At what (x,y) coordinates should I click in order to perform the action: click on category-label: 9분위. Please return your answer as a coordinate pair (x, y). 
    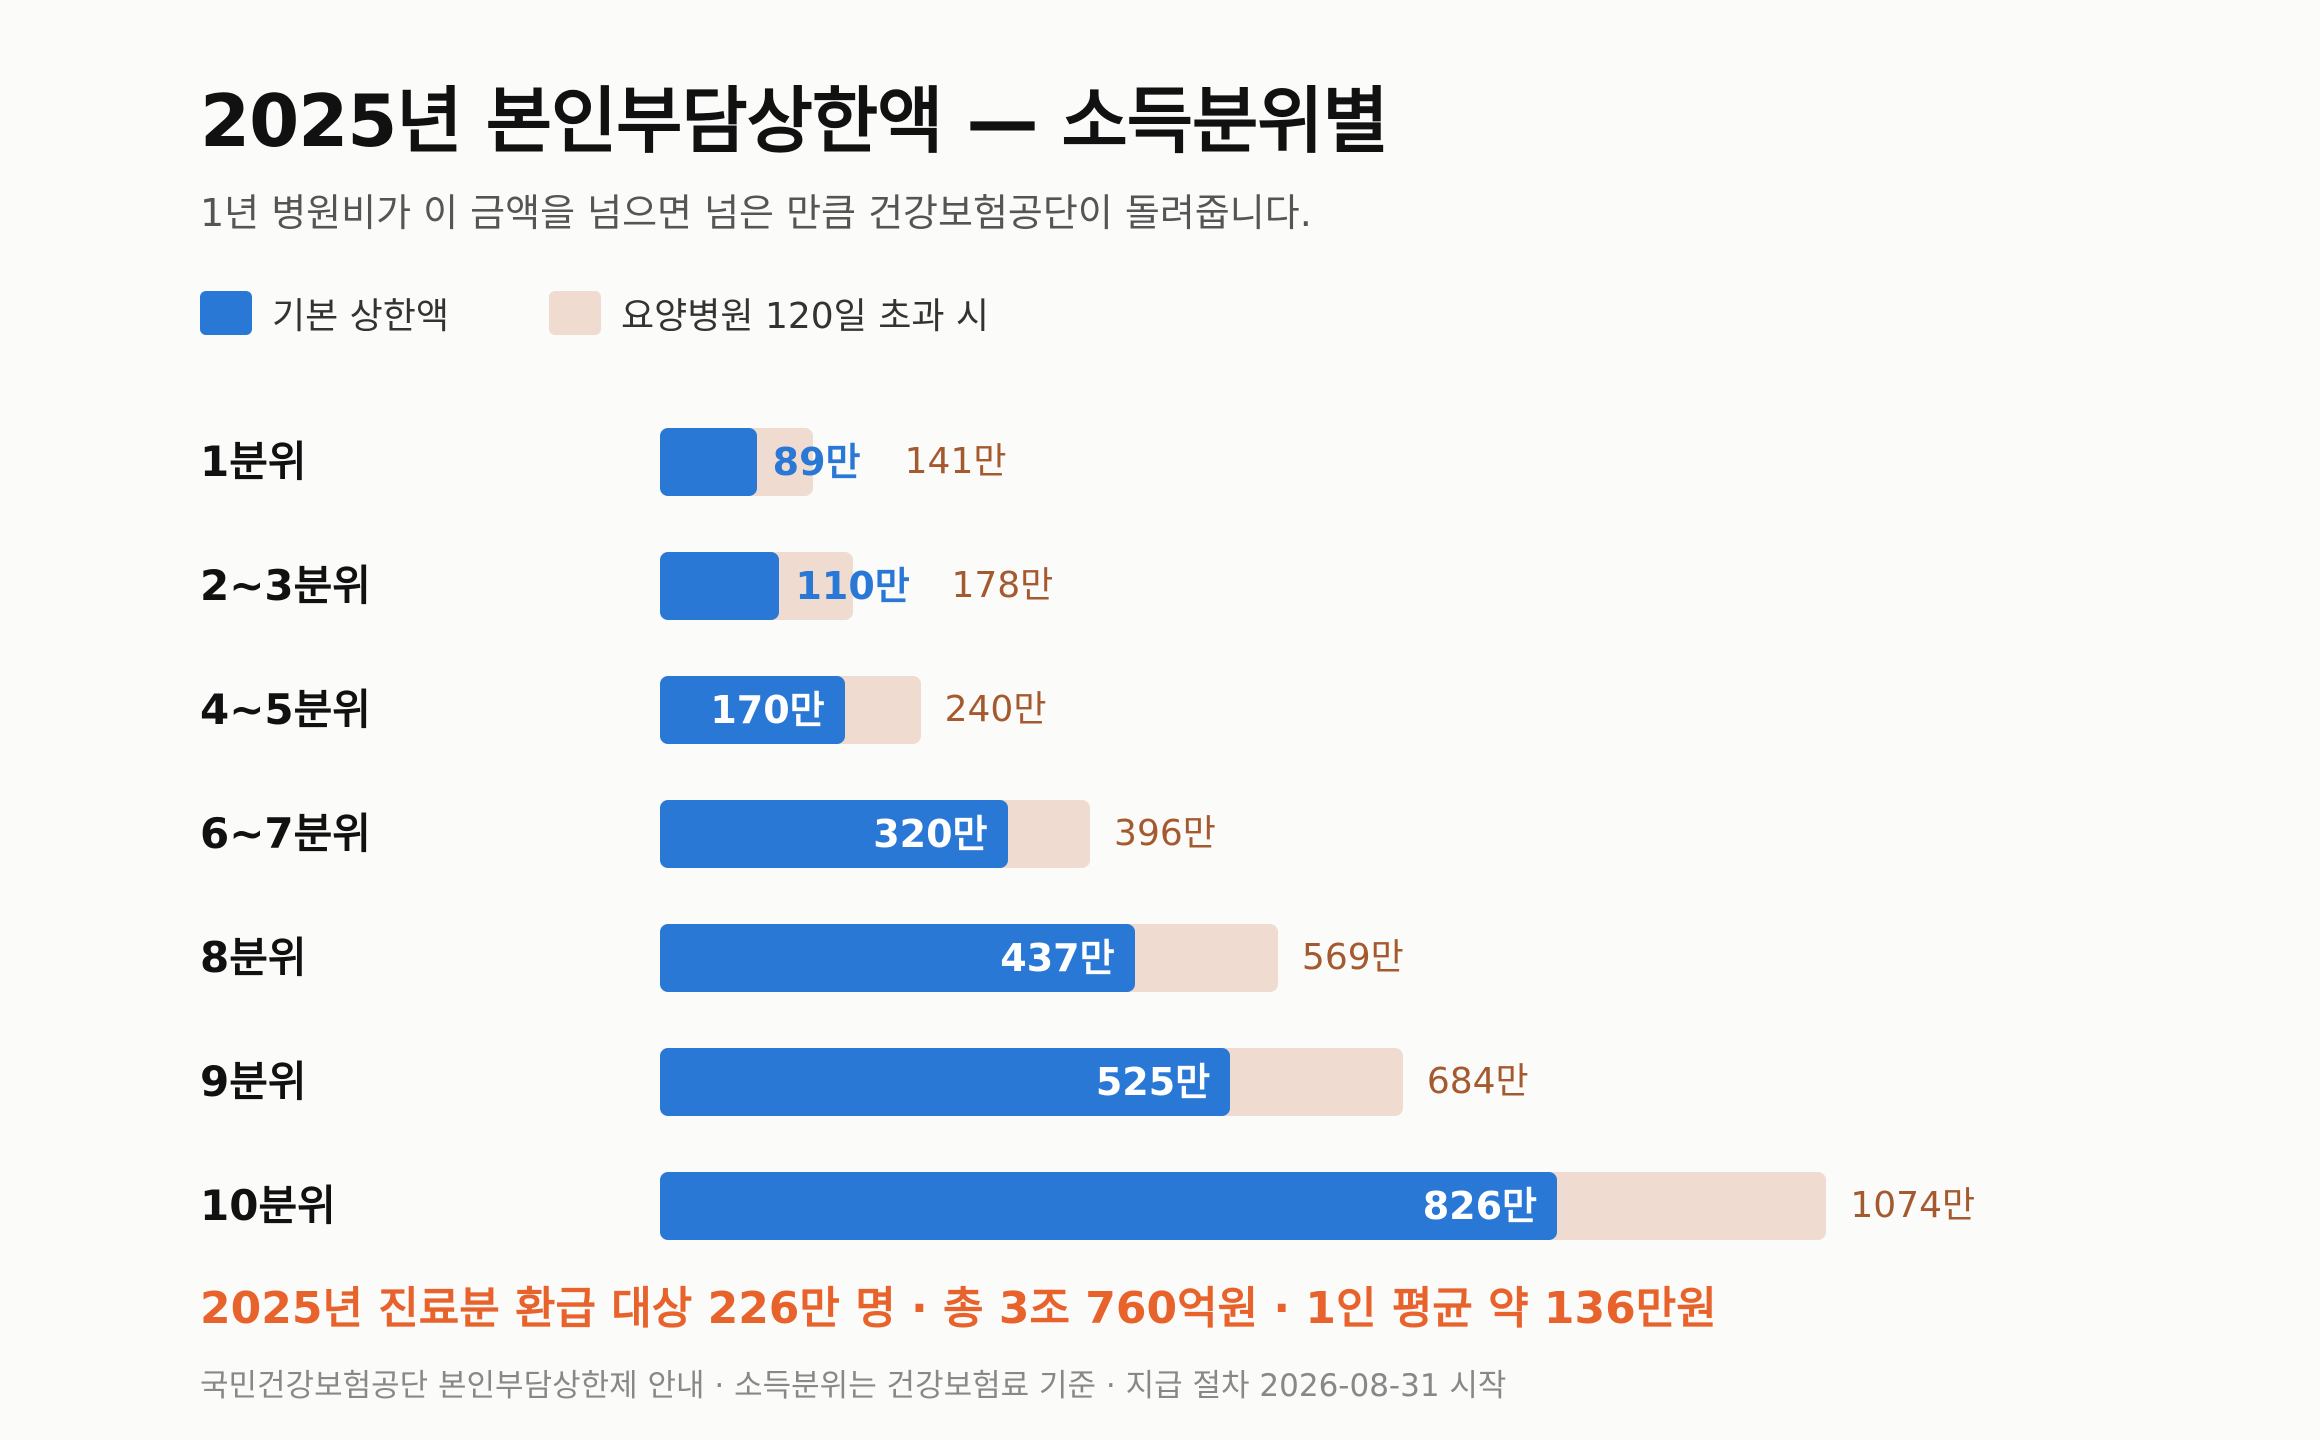
    Looking at the image, I should click on (253, 1081).